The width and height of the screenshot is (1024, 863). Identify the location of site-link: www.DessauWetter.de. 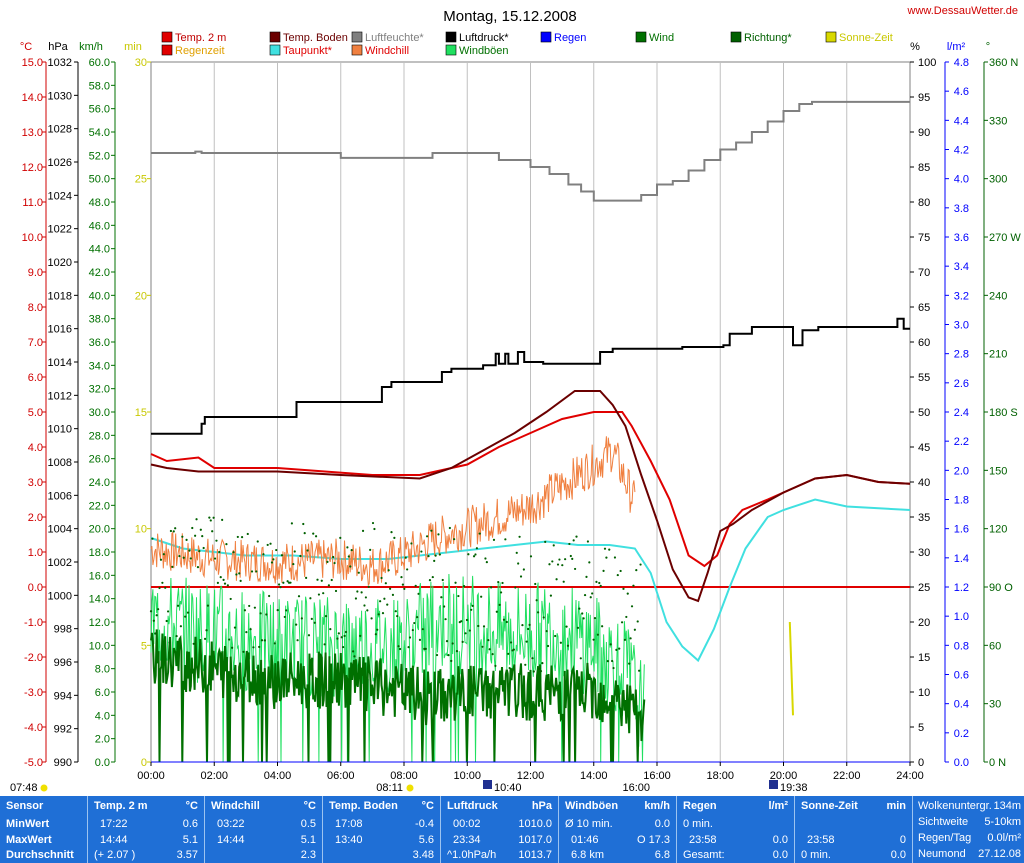
(962, 11).